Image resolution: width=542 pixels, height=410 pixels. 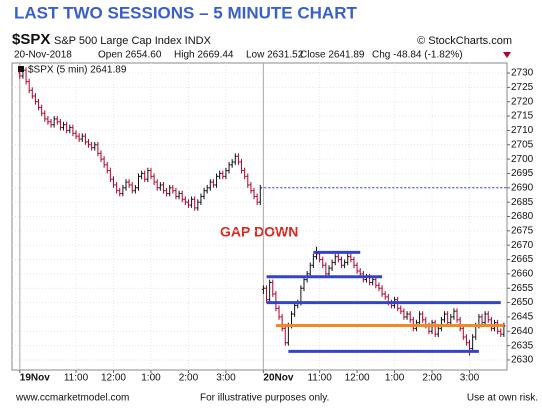 I want to click on high-stat: High 2669.44, so click(x=204, y=55).